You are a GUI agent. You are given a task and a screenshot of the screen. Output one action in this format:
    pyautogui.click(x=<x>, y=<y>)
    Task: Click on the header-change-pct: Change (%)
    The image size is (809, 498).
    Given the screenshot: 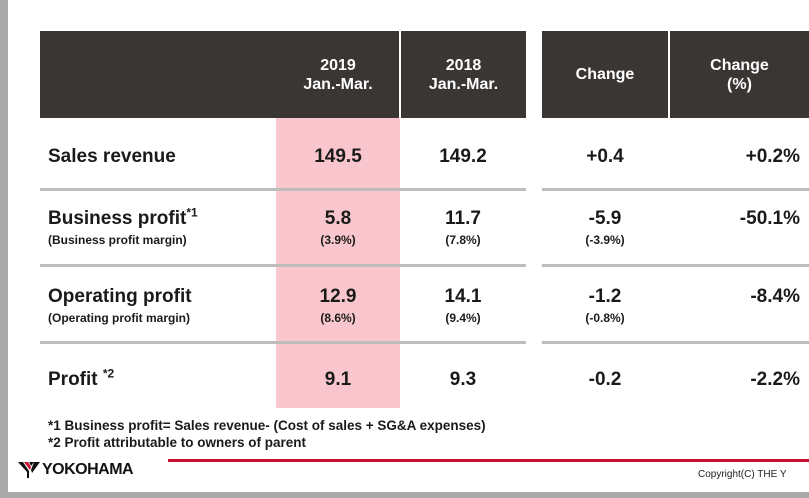 What is the action you would take?
    pyautogui.click(x=739, y=74)
    